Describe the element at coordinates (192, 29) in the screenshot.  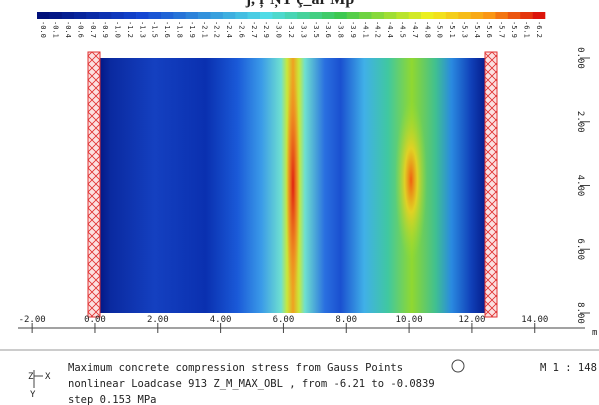
I see `colorbar-label: -1.9` at that location.